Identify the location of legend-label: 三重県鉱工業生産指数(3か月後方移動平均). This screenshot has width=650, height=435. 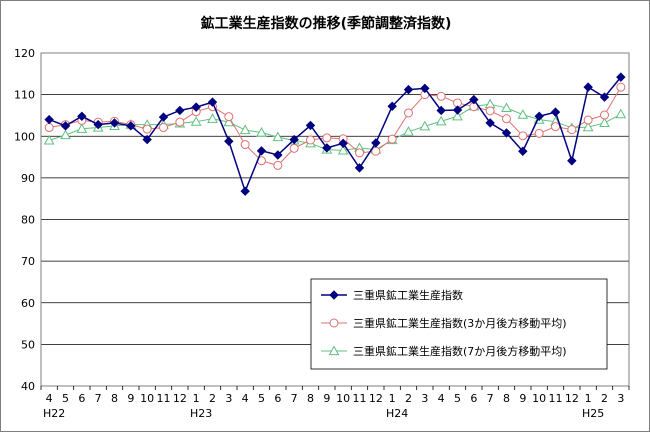
(460, 323).